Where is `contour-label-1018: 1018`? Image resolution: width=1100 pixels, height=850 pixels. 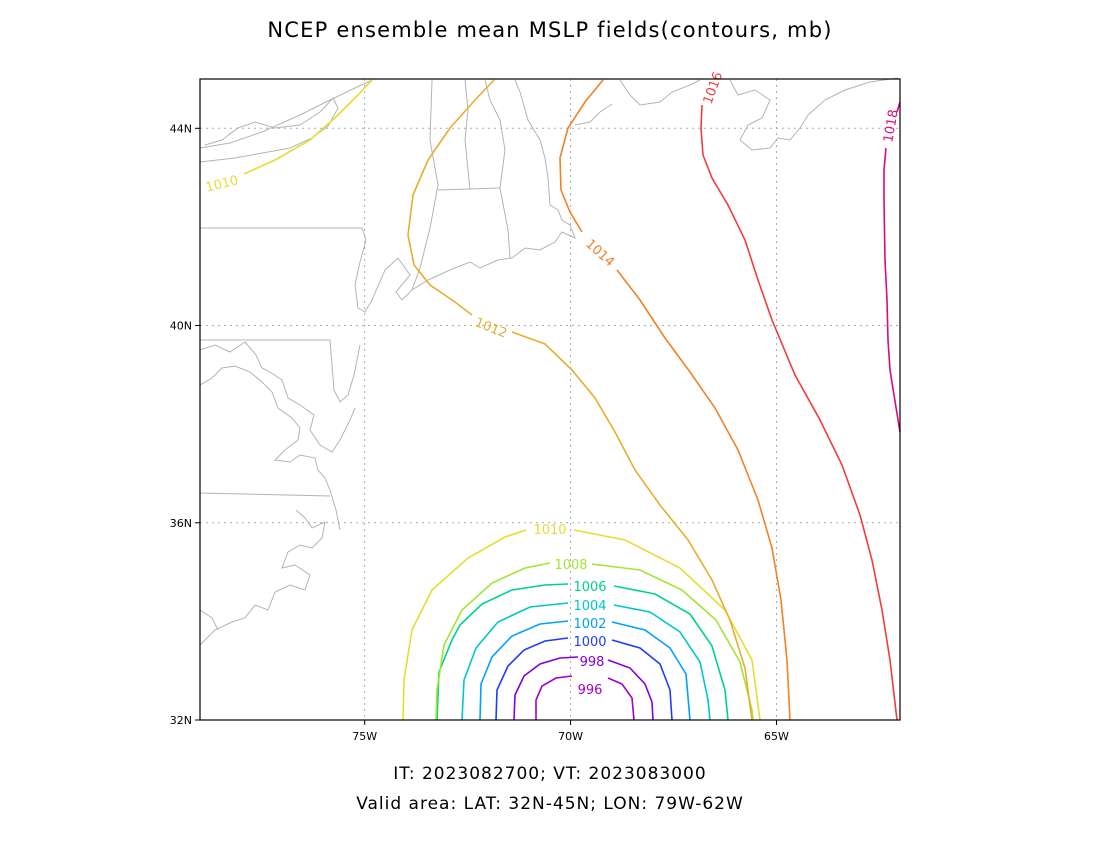 contour-label-1018: 1018 is located at coordinates (891, 125).